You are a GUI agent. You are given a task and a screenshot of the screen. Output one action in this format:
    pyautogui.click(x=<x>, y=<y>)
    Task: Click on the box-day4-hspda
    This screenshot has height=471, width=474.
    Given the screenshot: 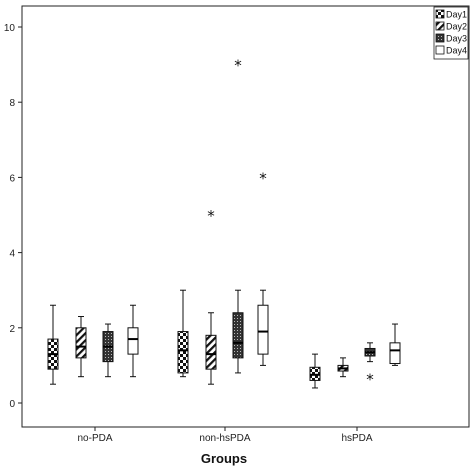 What is the action you would take?
    pyautogui.click(x=395, y=344)
    